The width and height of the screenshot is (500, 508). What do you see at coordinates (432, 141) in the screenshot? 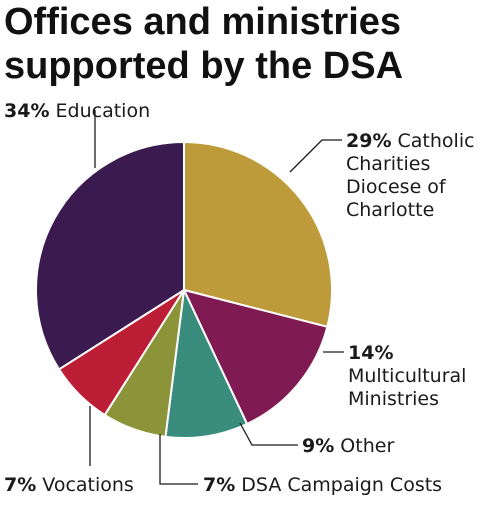
I see `slice-name: Catholic` at bounding box center [432, 141].